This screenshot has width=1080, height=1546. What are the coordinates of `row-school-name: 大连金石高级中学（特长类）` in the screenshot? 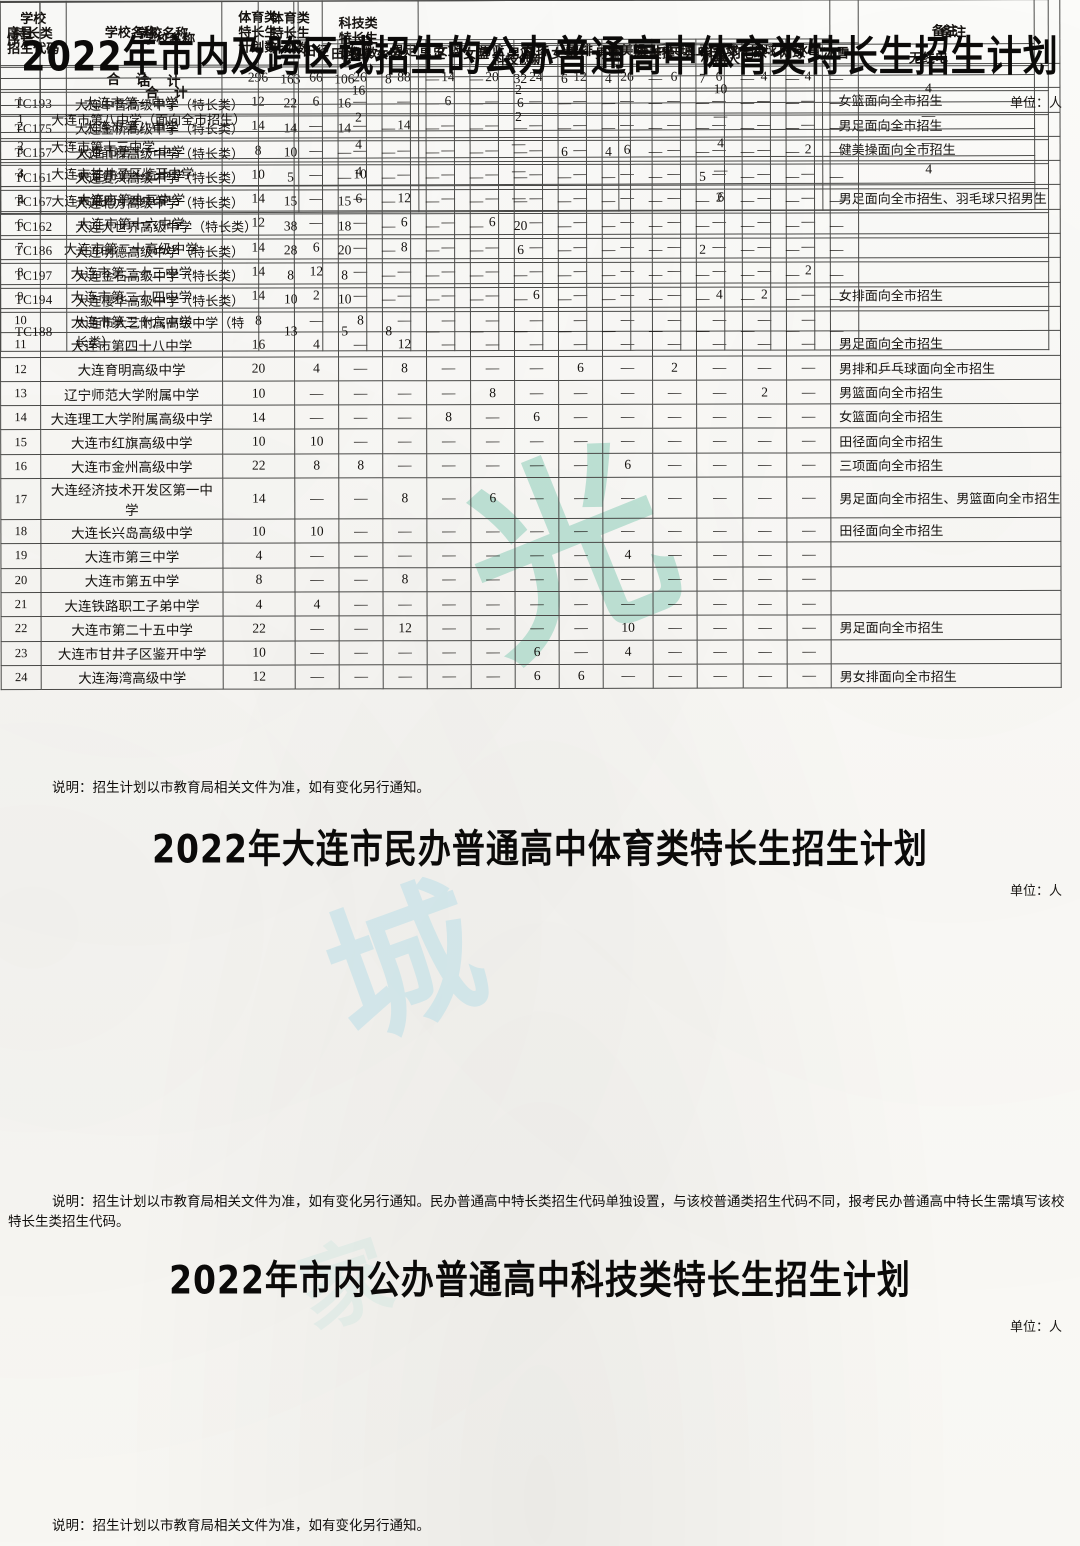 It's located at (162, 275).